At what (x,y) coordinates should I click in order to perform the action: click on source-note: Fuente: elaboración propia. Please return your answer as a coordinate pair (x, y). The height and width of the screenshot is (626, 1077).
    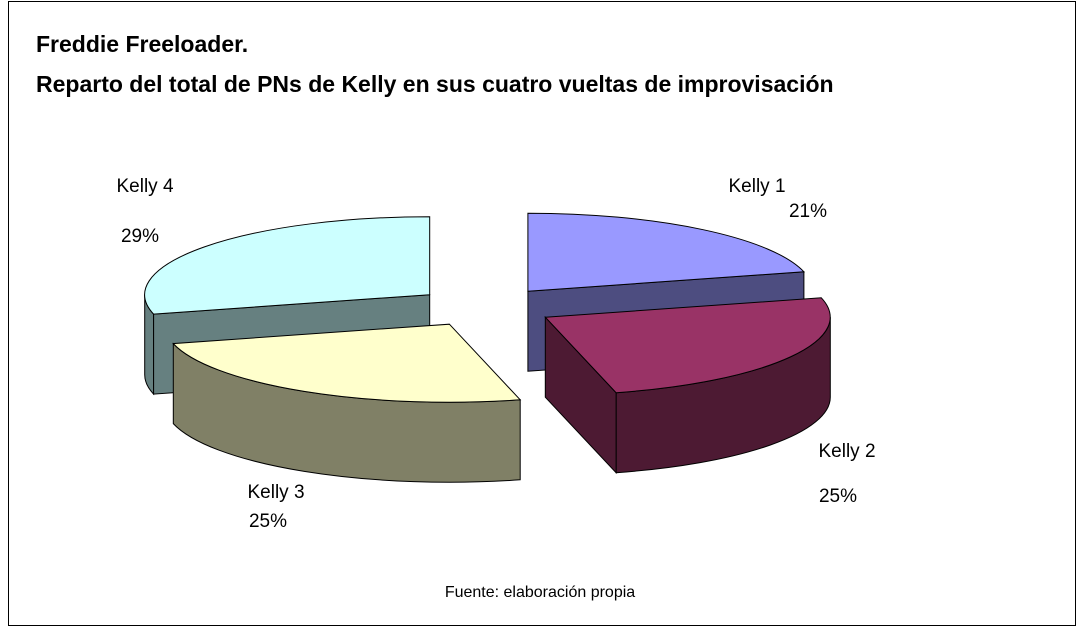
    Looking at the image, I should click on (540, 592).